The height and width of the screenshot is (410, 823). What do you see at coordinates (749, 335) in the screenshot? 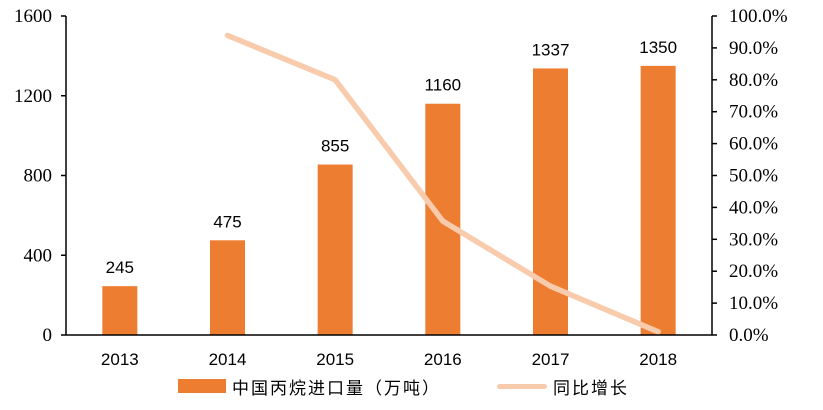
I see `right-tick-label: 0.0%` at bounding box center [749, 335].